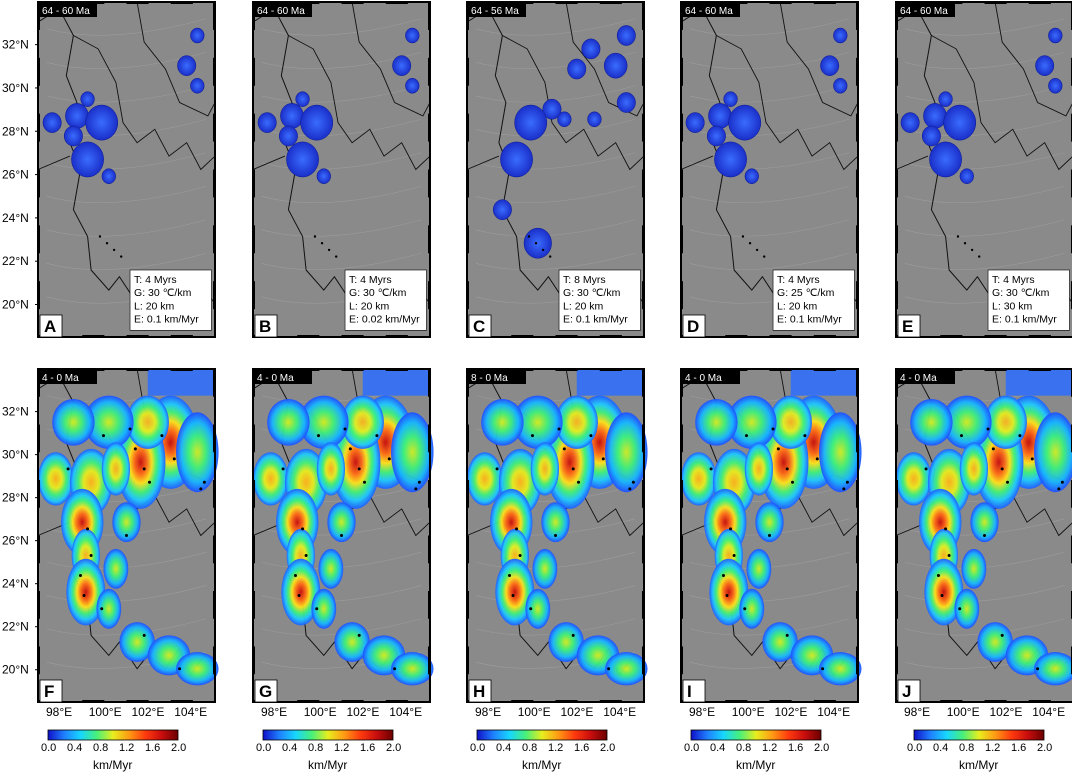  I want to click on top-panel-e-param-3: E: 0.1 km/Myr, so click(1024, 320).